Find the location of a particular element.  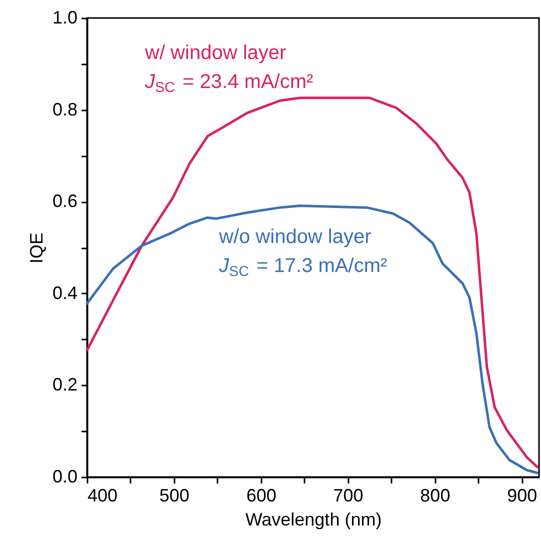

series-label: w/ window layer is located at coordinates (215, 53).